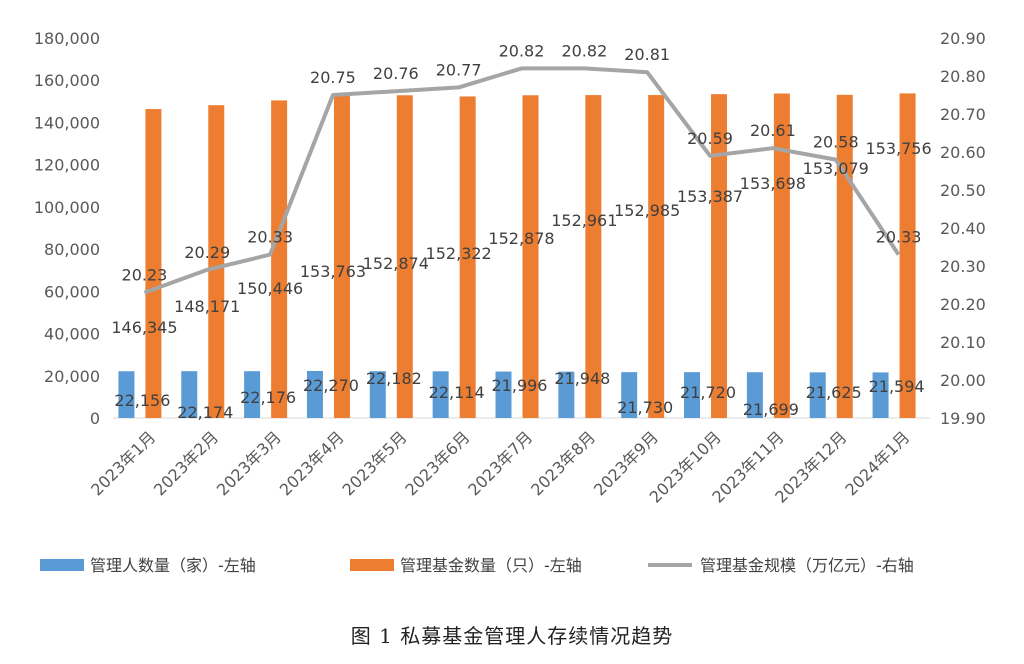 This screenshot has height=664, width=1024. Describe the element at coordinates (372, 565) in the screenshot. I see `legend-swatch-funds` at that location.